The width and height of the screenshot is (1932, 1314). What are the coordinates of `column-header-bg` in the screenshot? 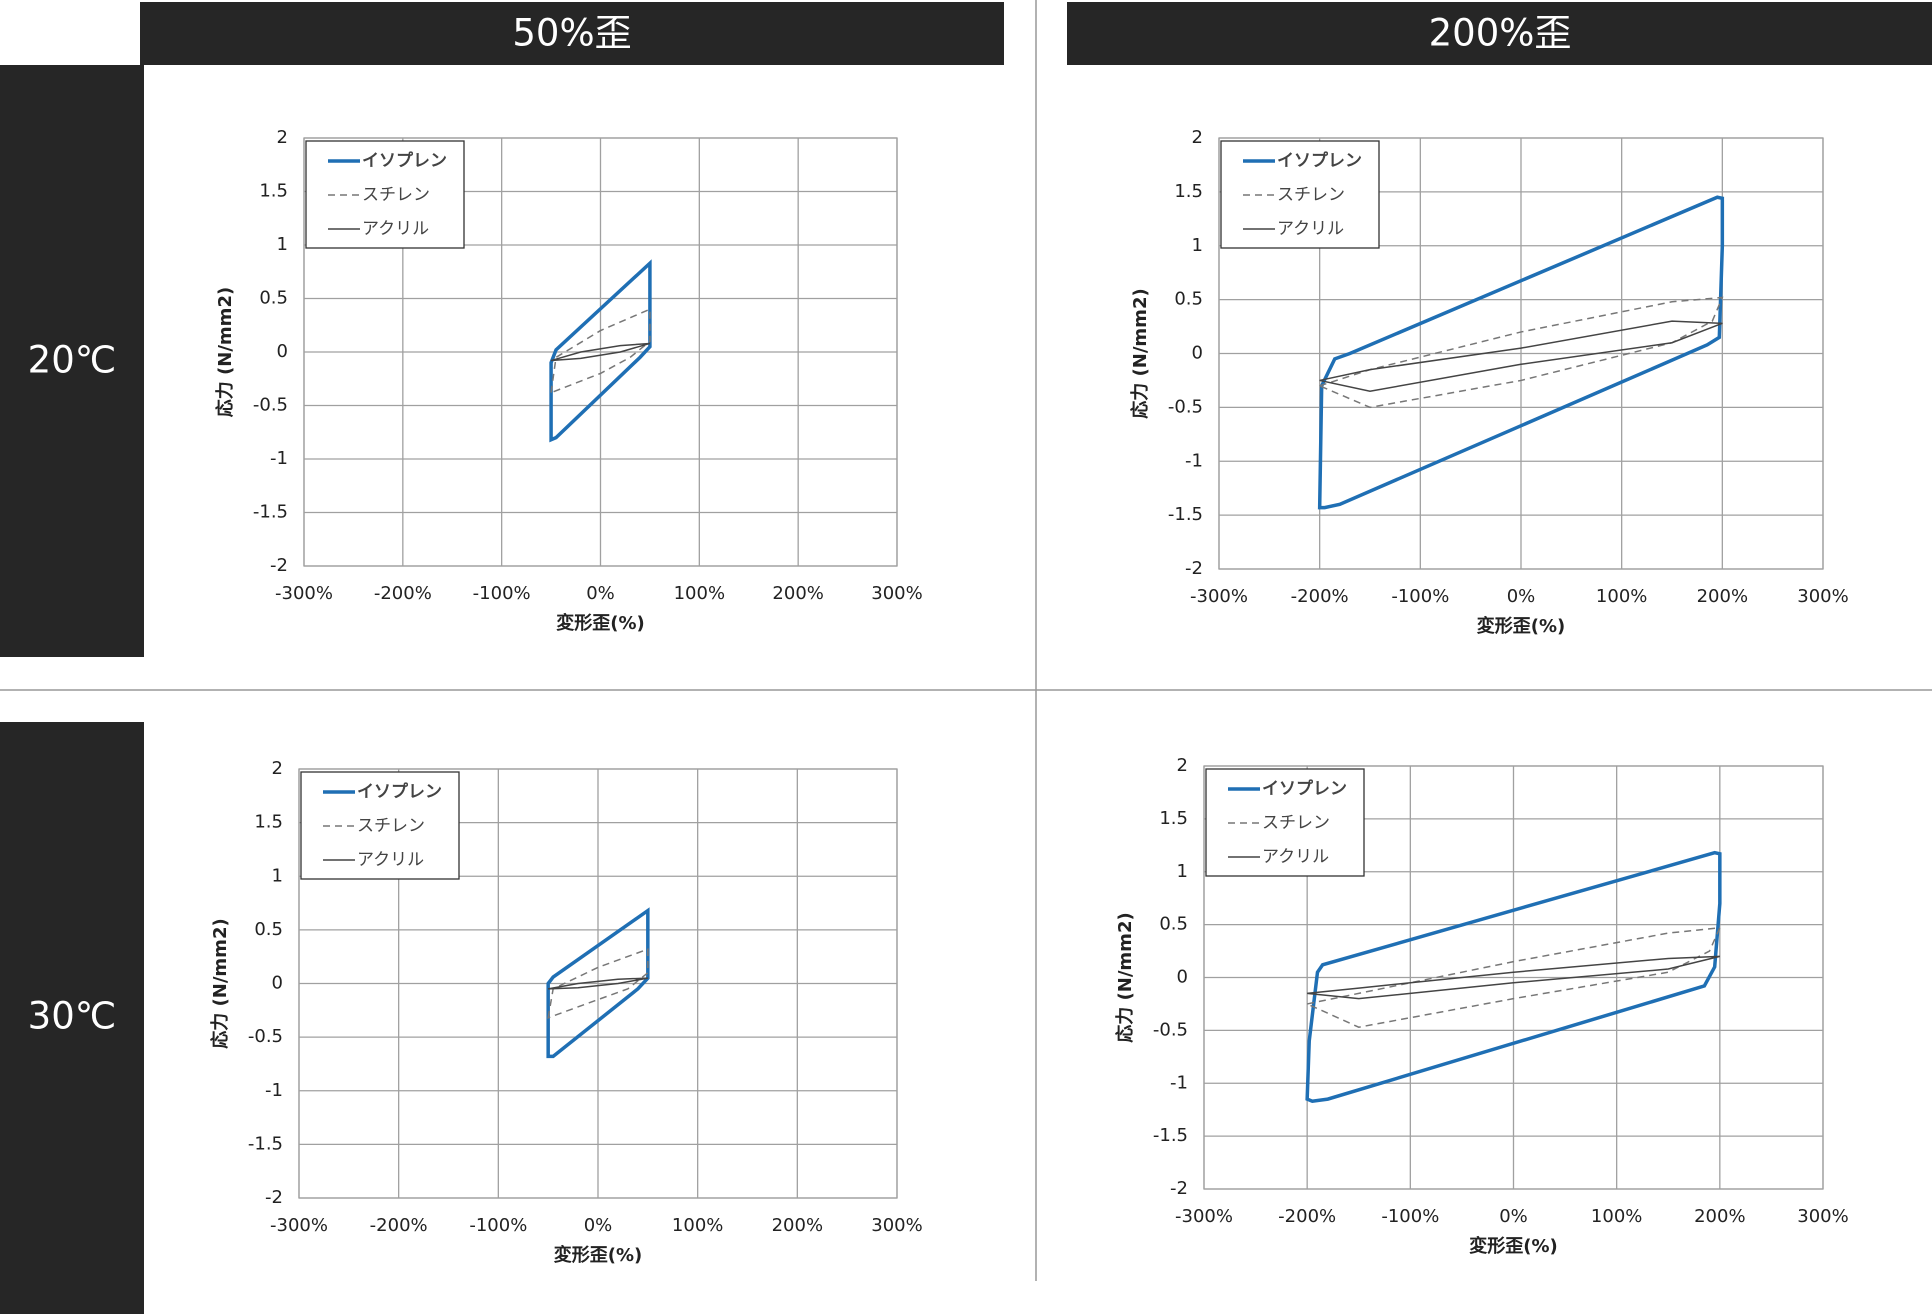 It's located at (572, 33).